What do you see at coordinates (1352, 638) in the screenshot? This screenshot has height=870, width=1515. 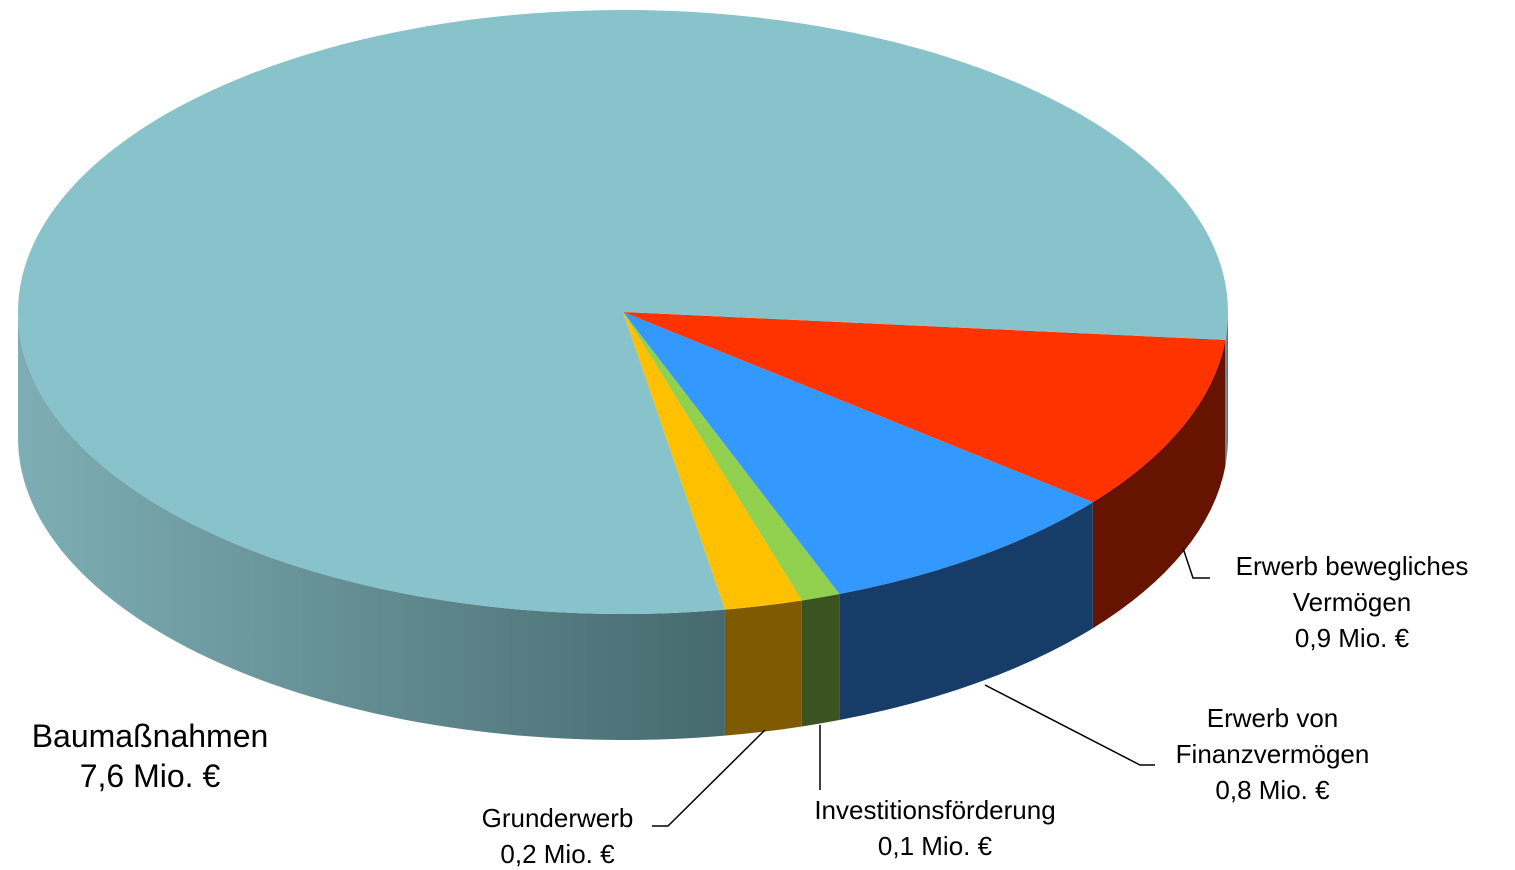 I see `value-label: 0,9 Mio. €` at bounding box center [1352, 638].